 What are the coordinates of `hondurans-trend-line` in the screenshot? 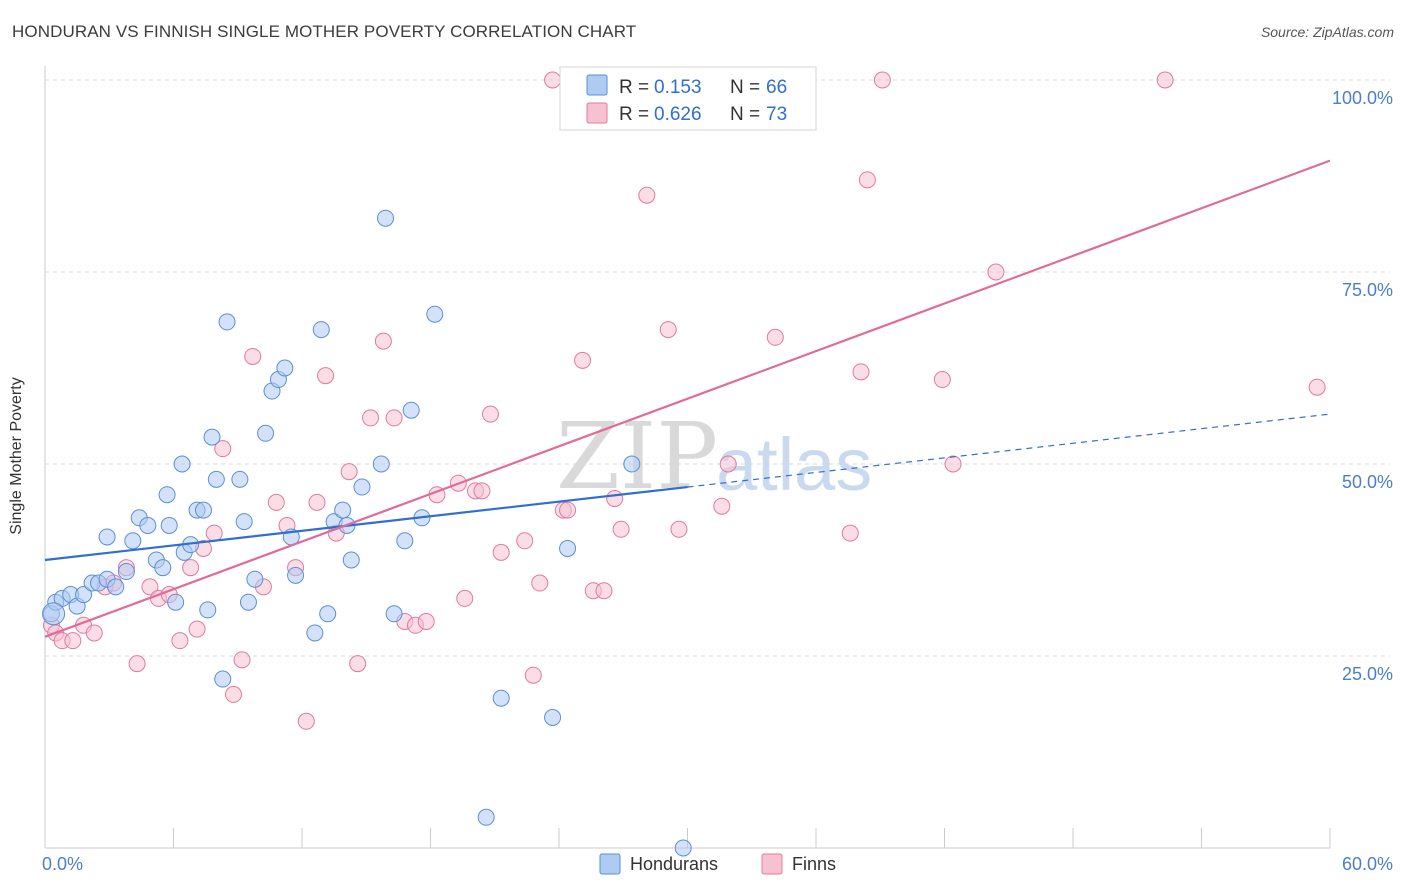 It's located at (366, 523).